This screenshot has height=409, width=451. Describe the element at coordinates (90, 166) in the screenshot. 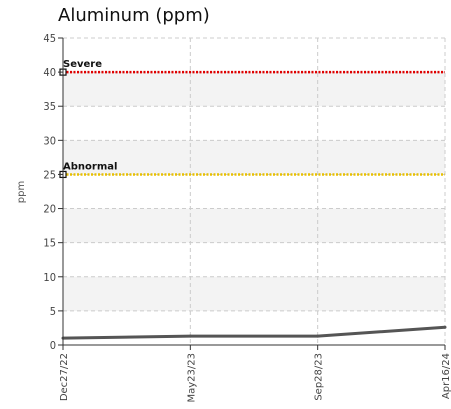

I see `threshold-label-abnormal: Abnormal` at that location.